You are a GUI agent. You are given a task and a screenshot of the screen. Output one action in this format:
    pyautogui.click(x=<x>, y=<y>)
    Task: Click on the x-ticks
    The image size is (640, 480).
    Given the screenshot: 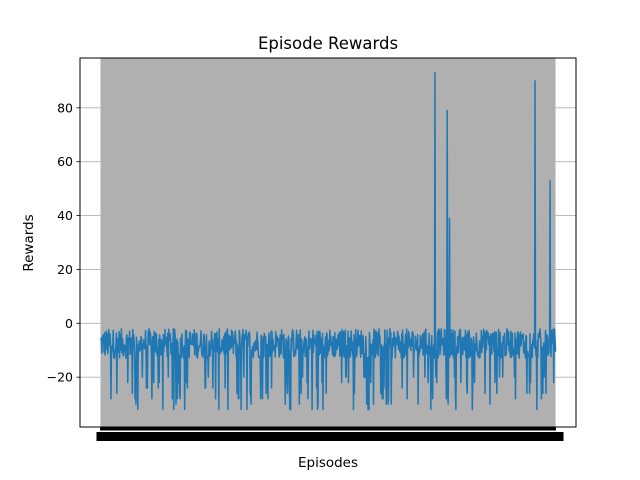 What is the action you would take?
    pyautogui.click(x=330, y=434)
    